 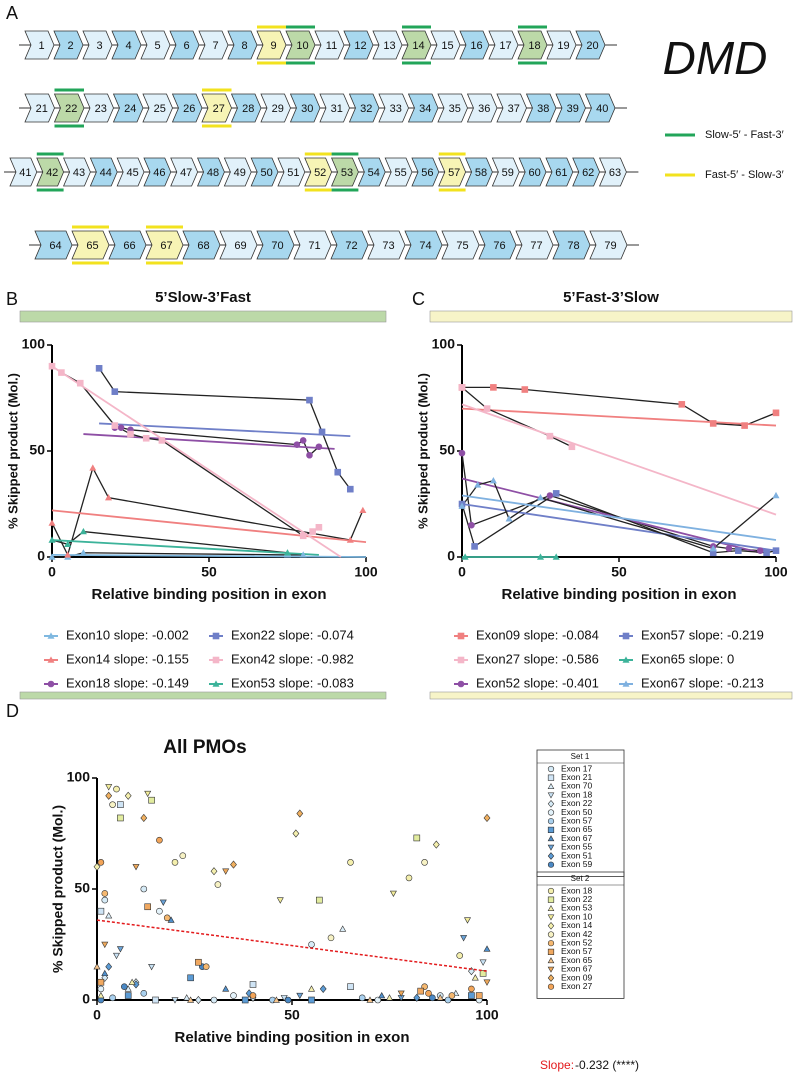 What do you see at coordinates (580, 756) in the screenshot?
I see `legend-title: Set 1` at bounding box center [580, 756].